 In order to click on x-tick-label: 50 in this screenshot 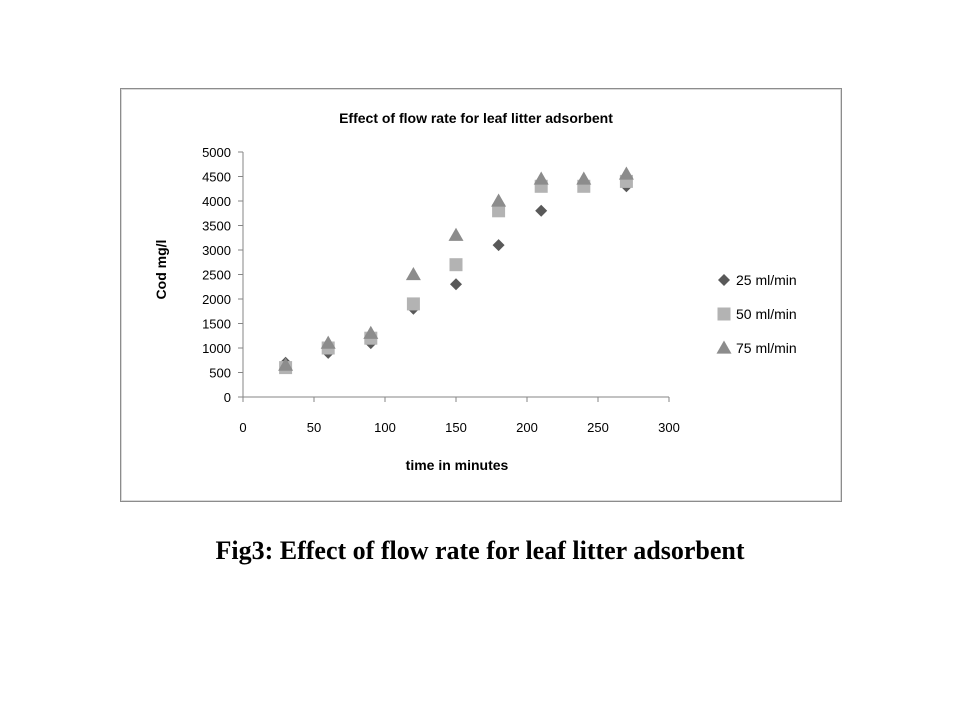, I will do `click(314, 427)`.